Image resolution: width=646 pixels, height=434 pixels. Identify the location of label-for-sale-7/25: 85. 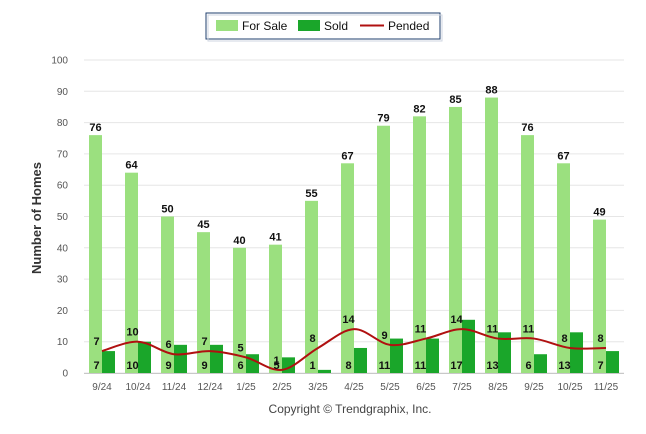
(455, 100).